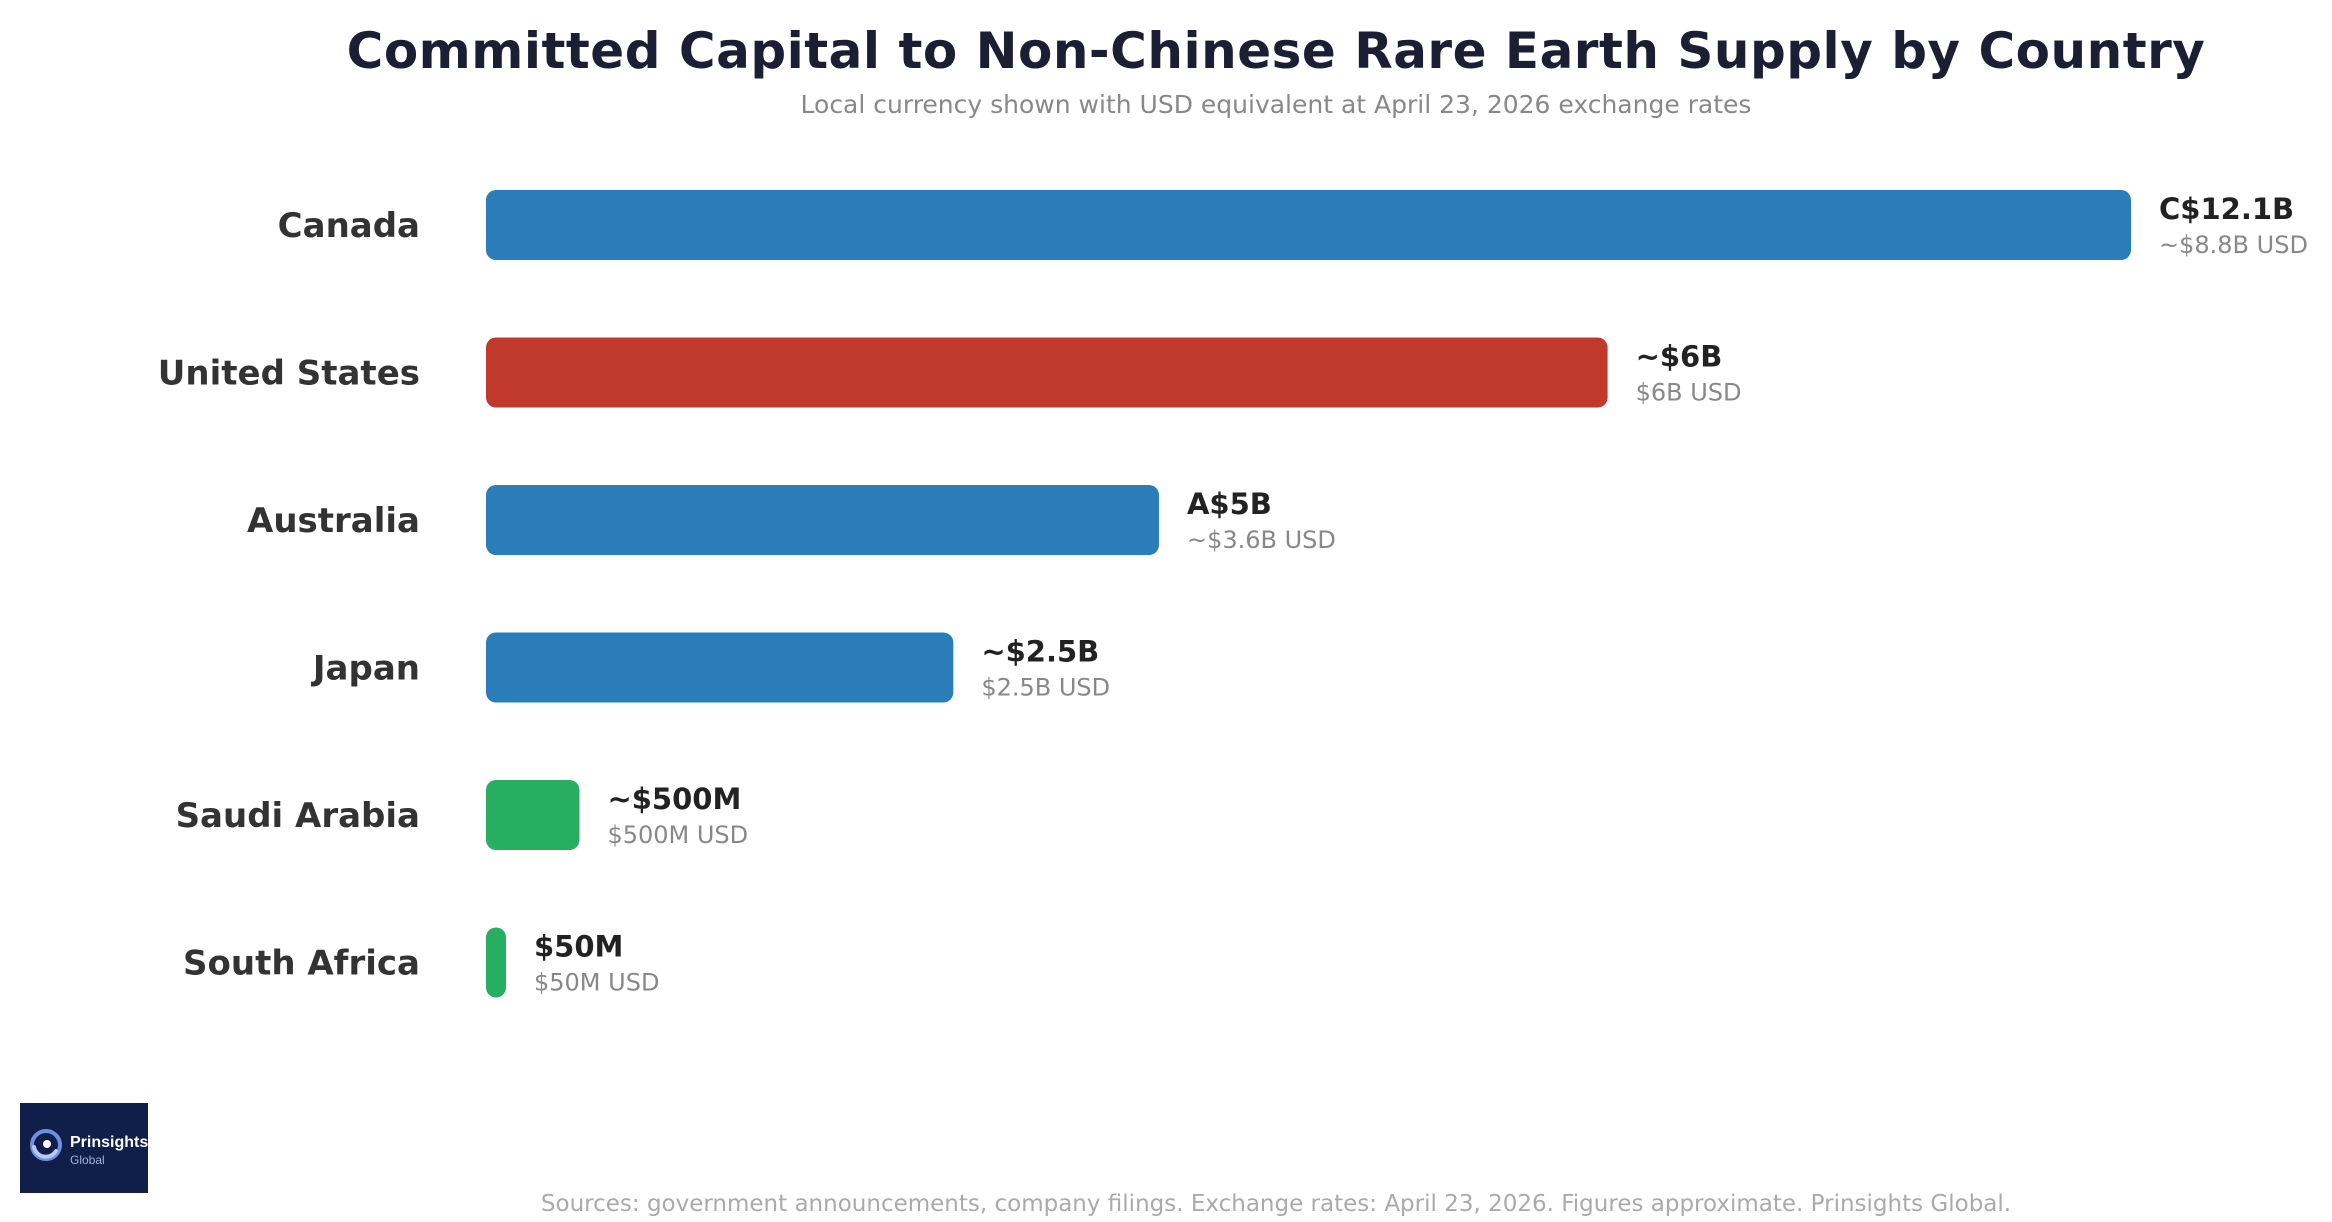 The height and width of the screenshot is (1222, 2332). I want to click on bar-australia, so click(822, 520).